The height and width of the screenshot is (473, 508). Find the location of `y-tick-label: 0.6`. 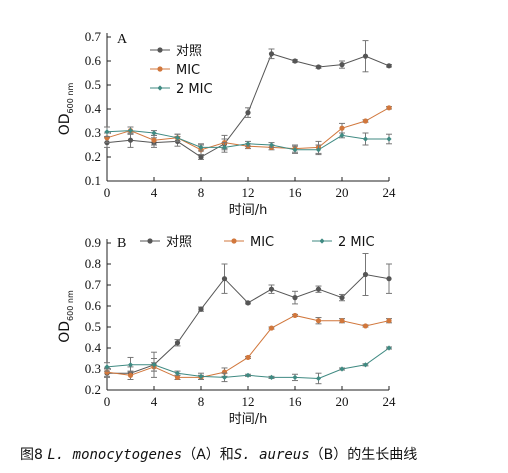

y-tick-label: 0.6 is located at coordinates (93, 60).